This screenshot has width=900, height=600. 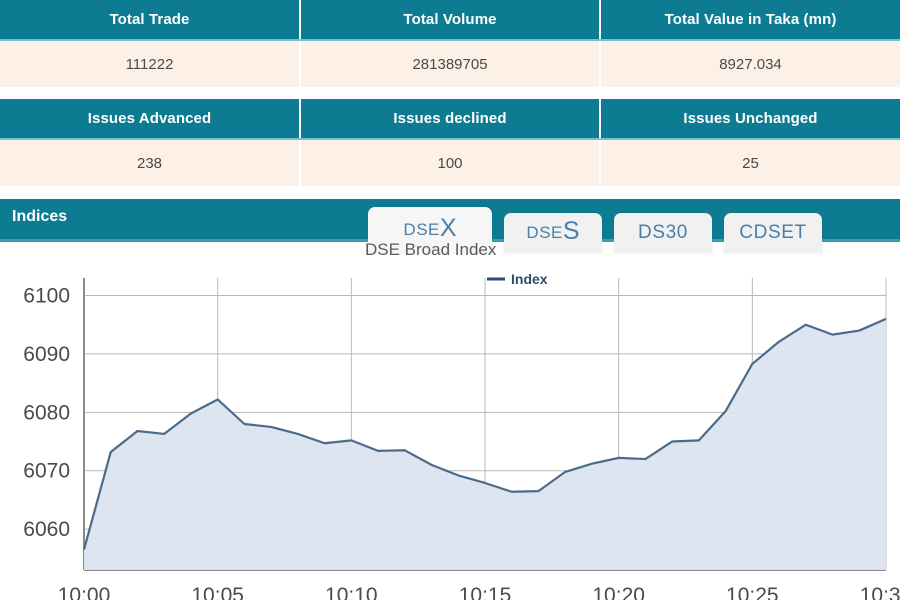 What do you see at coordinates (150, 63) in the screenshot?
I see `cell-total-trade: 111222` at bounding box center [150, 63].